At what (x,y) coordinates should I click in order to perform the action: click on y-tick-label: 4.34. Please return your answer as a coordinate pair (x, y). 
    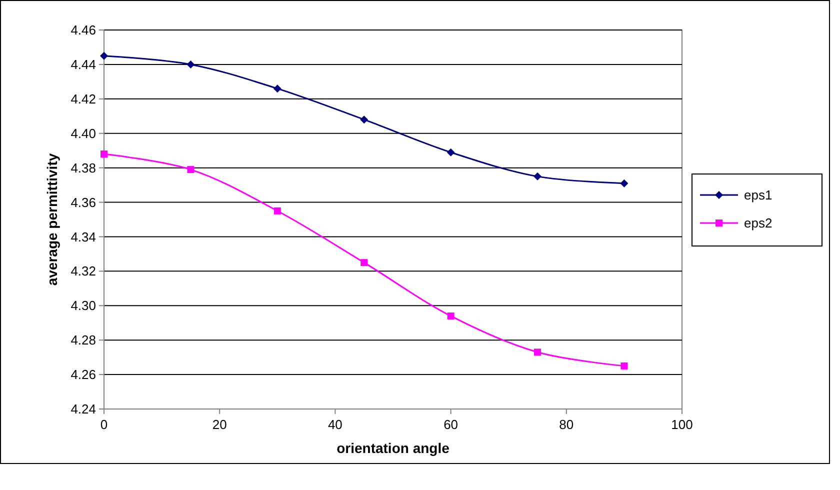
    Looking at the image, I should click on (83, 236).